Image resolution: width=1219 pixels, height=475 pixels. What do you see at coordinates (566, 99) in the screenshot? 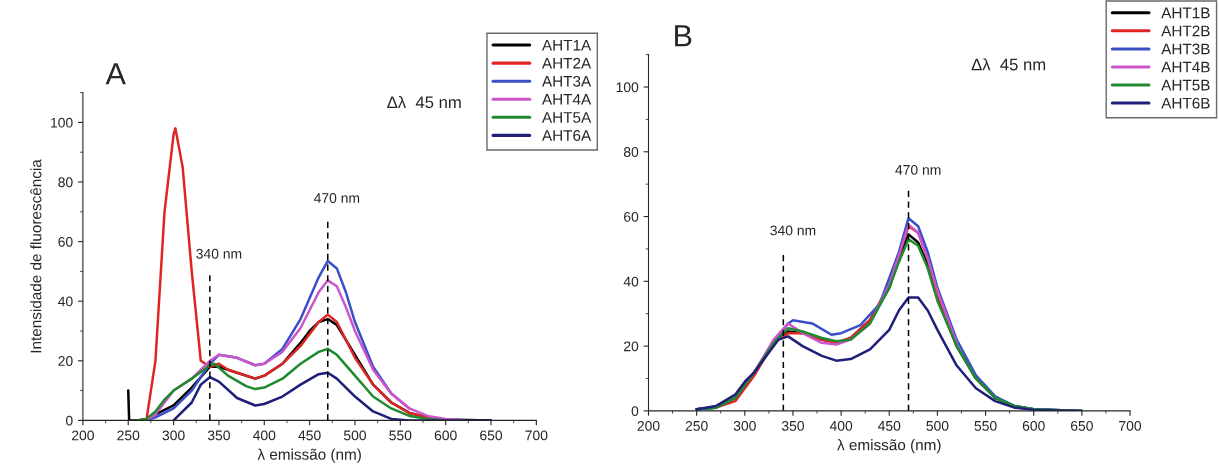
I see `legend-label: AHT4A` at bounding box center [566, 99].